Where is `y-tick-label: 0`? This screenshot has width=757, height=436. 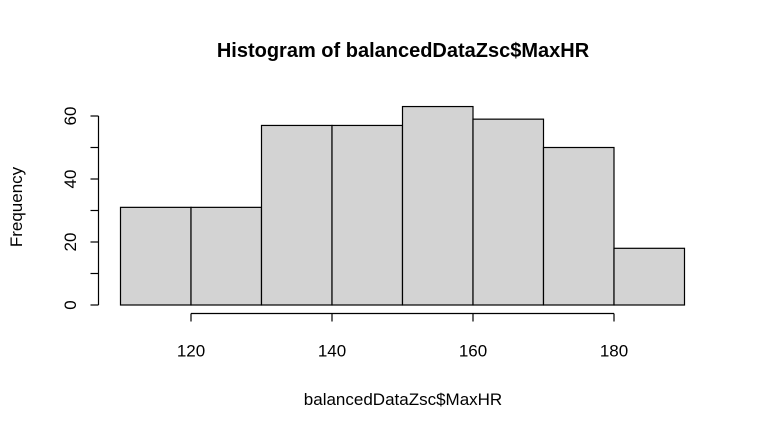
y-tick-label: 0 is located at coordinates (70, 304).